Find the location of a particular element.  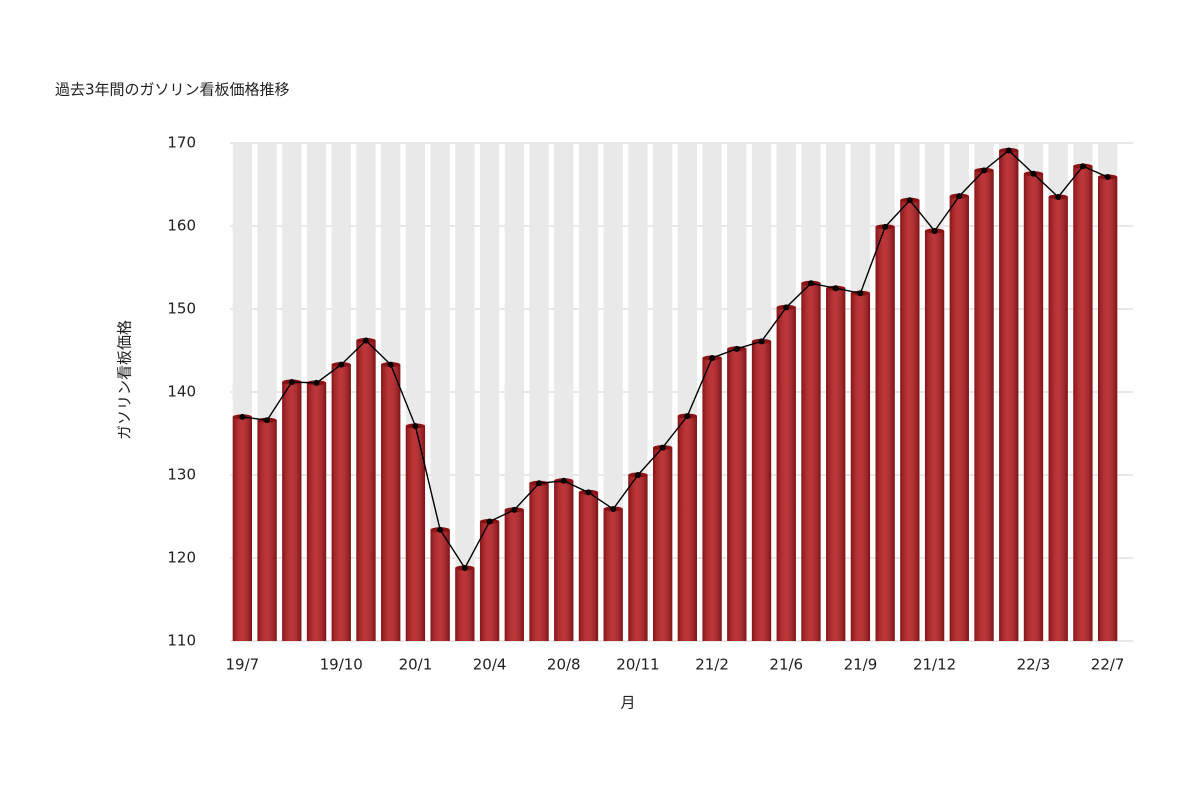

x-tick-label: 21/6 is located at coordinates (786, 665).